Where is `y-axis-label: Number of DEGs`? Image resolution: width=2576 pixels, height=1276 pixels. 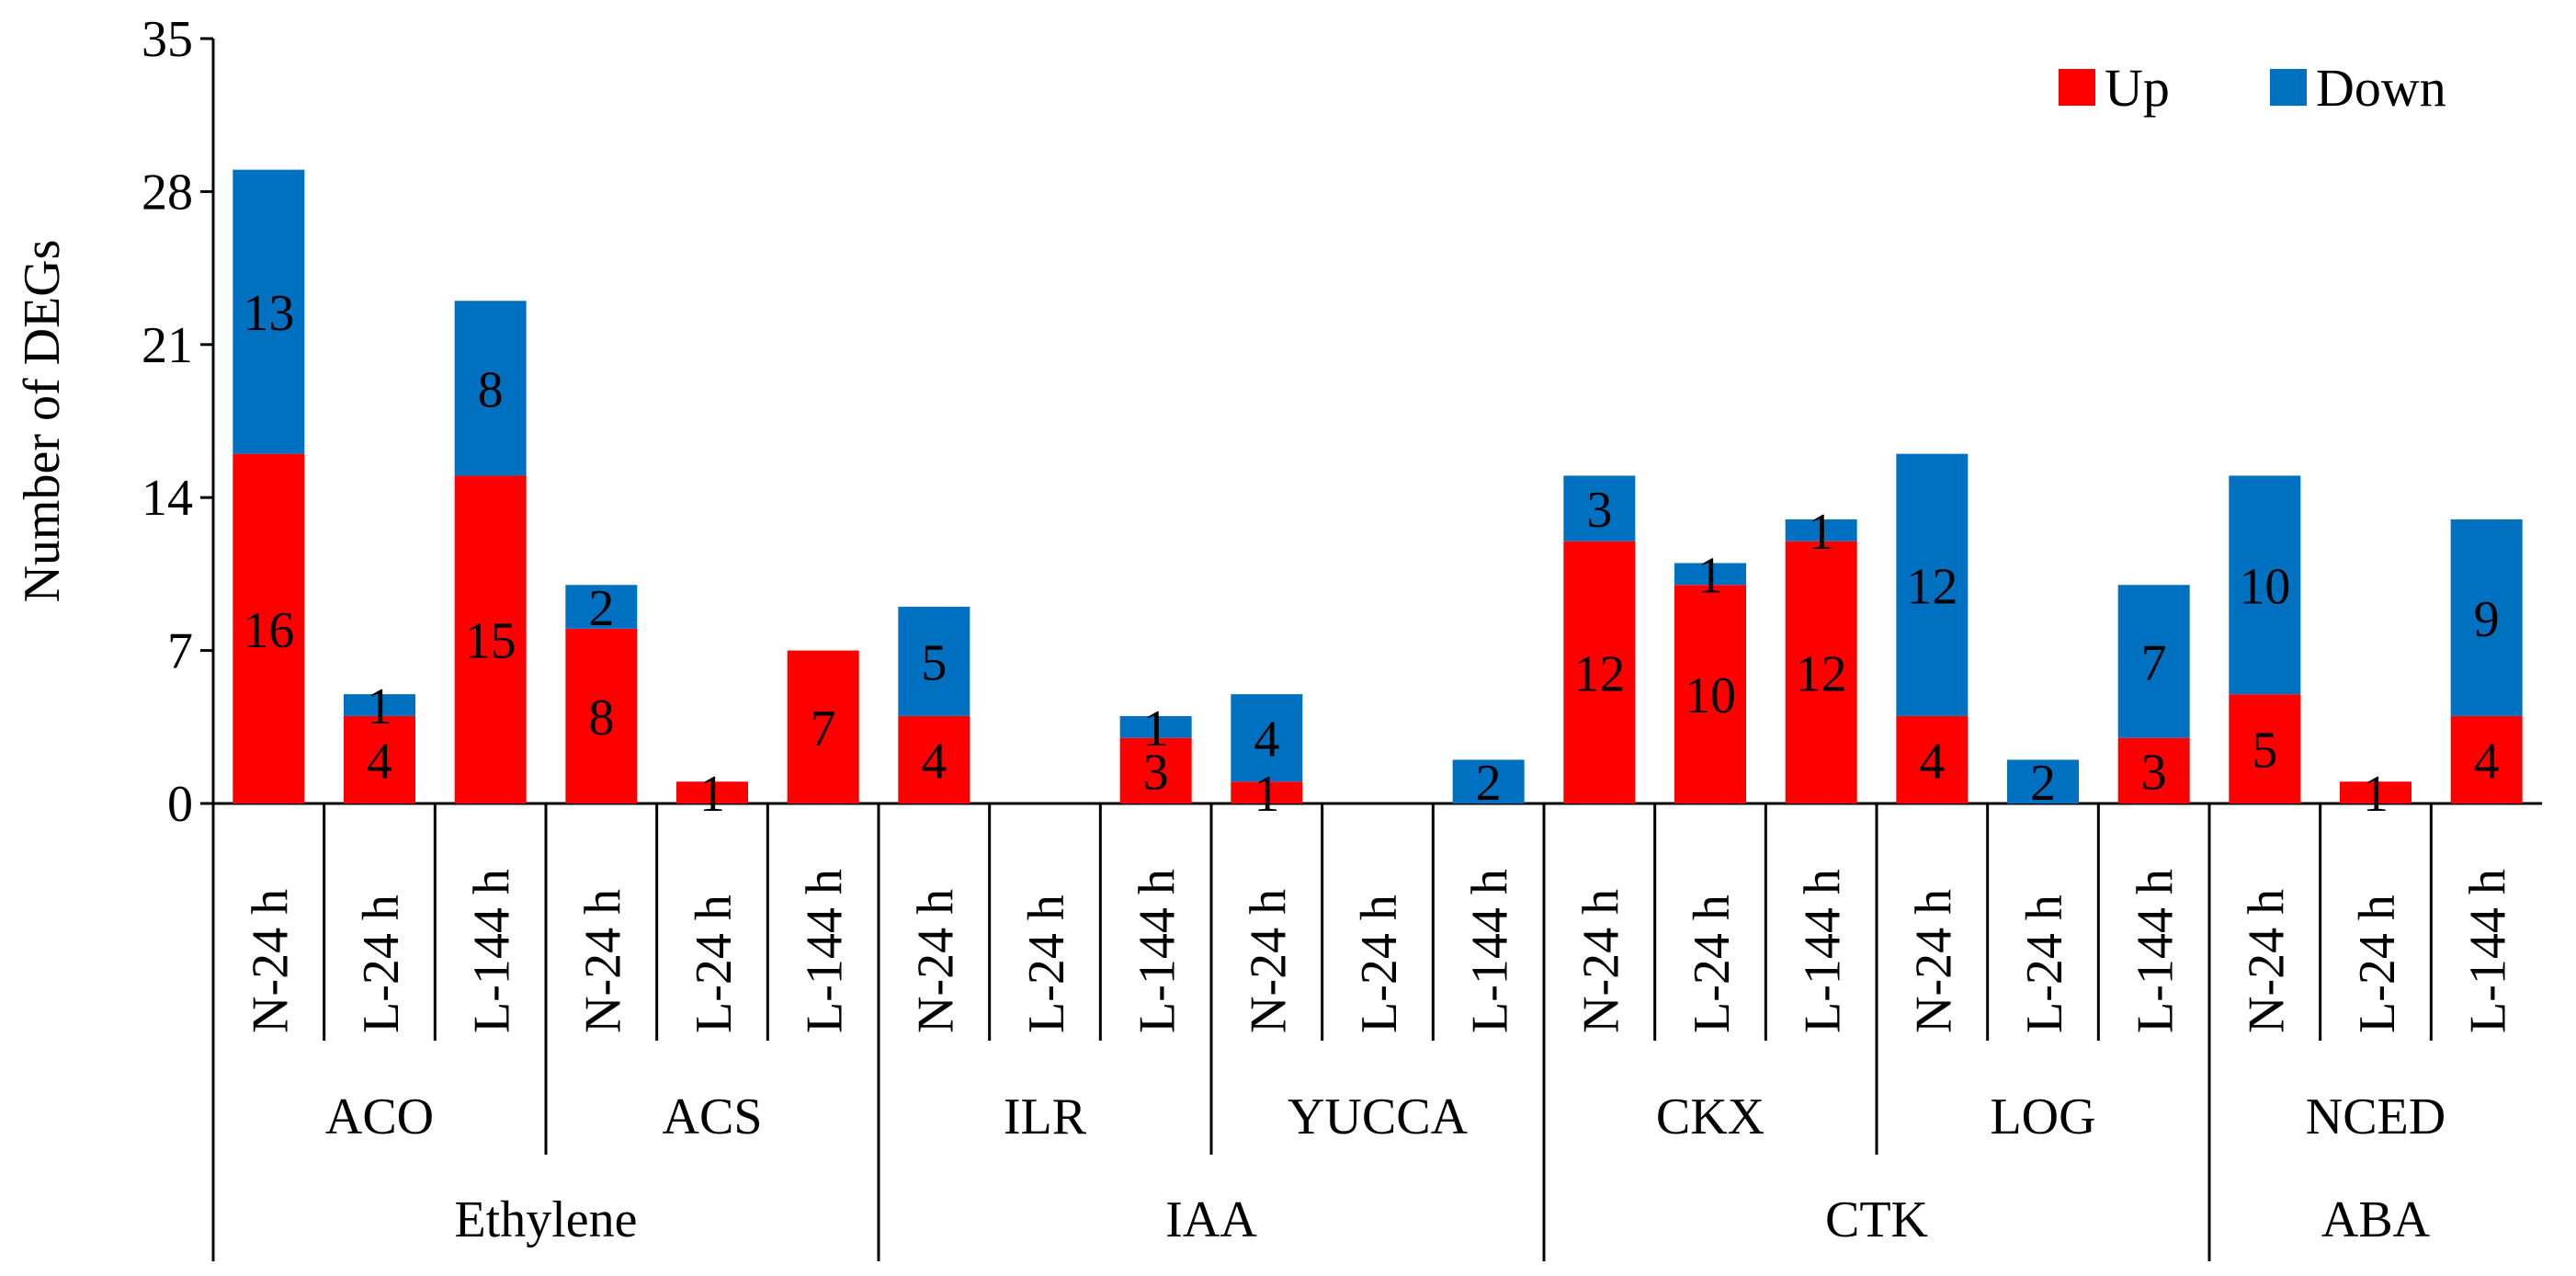
y-axis-label: Number of DEGs is located at coordinates (42, 421).